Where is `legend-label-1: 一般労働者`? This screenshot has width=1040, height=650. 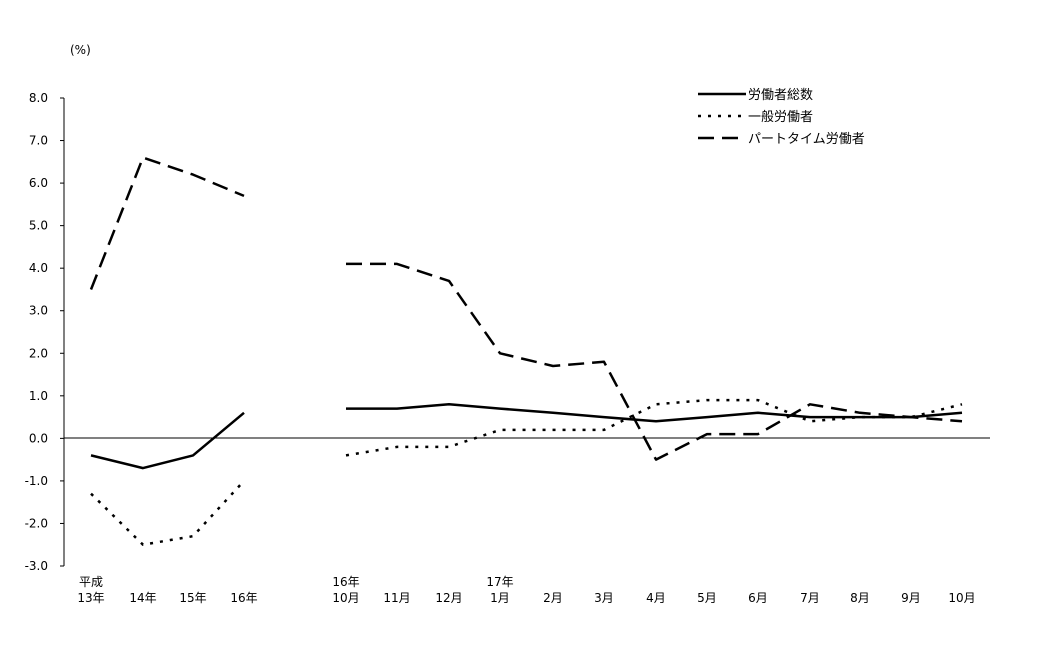
legend-label-1: 一般労働者 is located at coordinates (780, 117).